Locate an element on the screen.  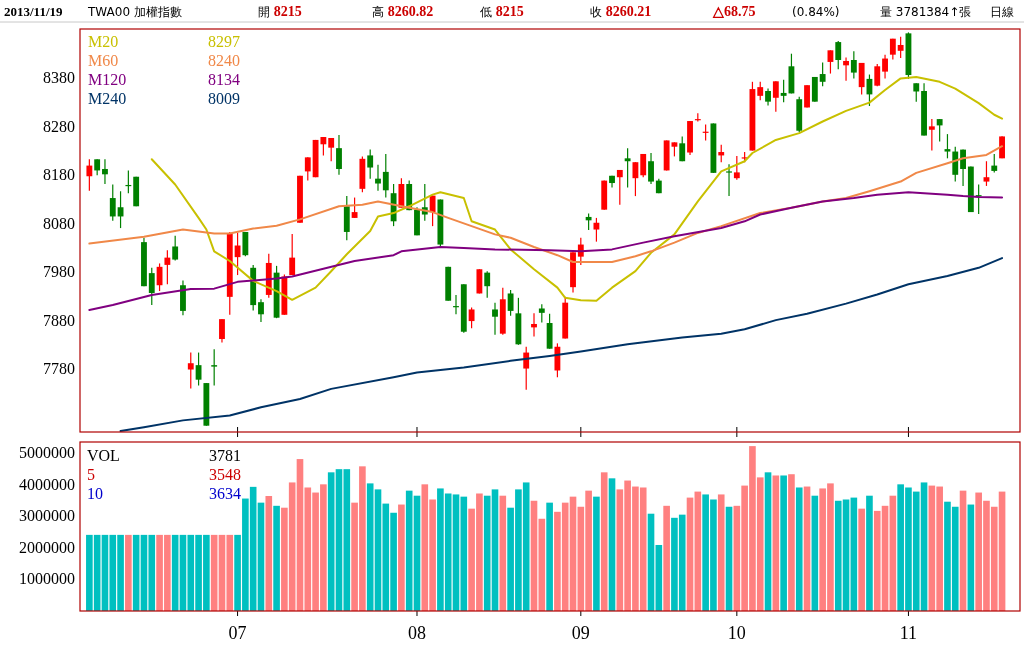
x-tick-label: 11 is located at coordinates (908, 633).